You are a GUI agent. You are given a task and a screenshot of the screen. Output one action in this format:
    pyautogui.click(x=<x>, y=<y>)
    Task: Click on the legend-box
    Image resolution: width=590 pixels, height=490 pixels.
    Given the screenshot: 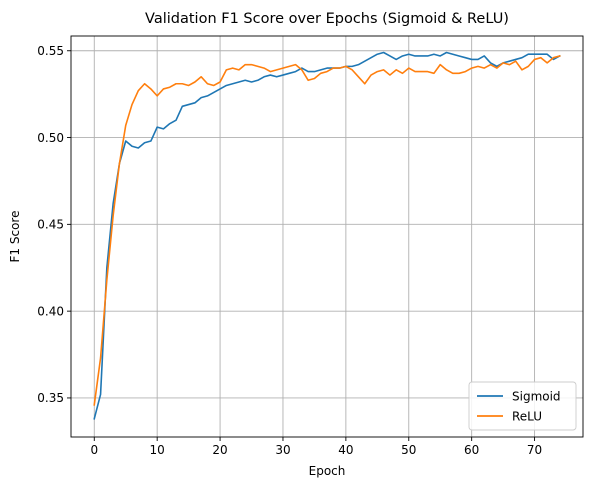 What is the action you would take?
    pyautogui.click(x=522, y=406)
    